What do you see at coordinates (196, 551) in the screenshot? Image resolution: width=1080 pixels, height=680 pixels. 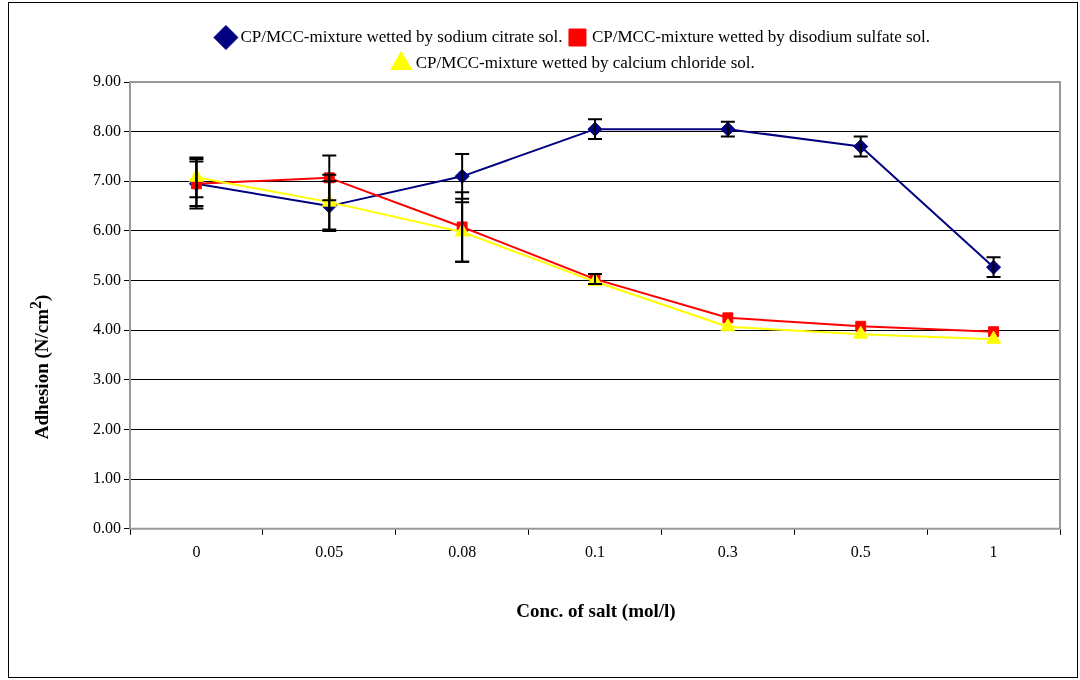 I see `x-tick-label: 0` at bounding box center [196, 551].